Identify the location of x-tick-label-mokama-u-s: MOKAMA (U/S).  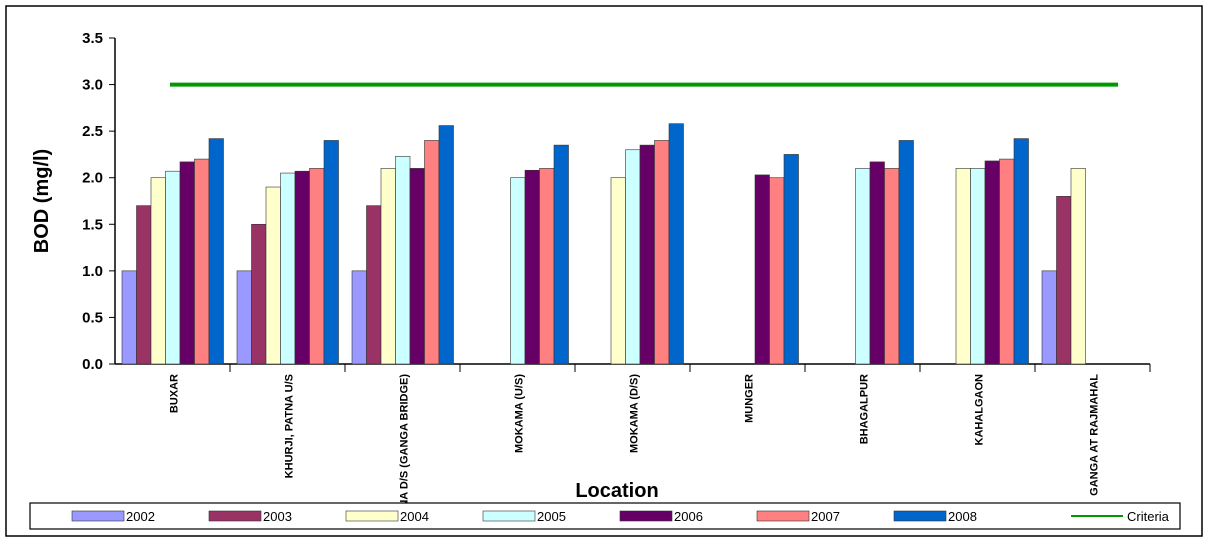
(520, 413).